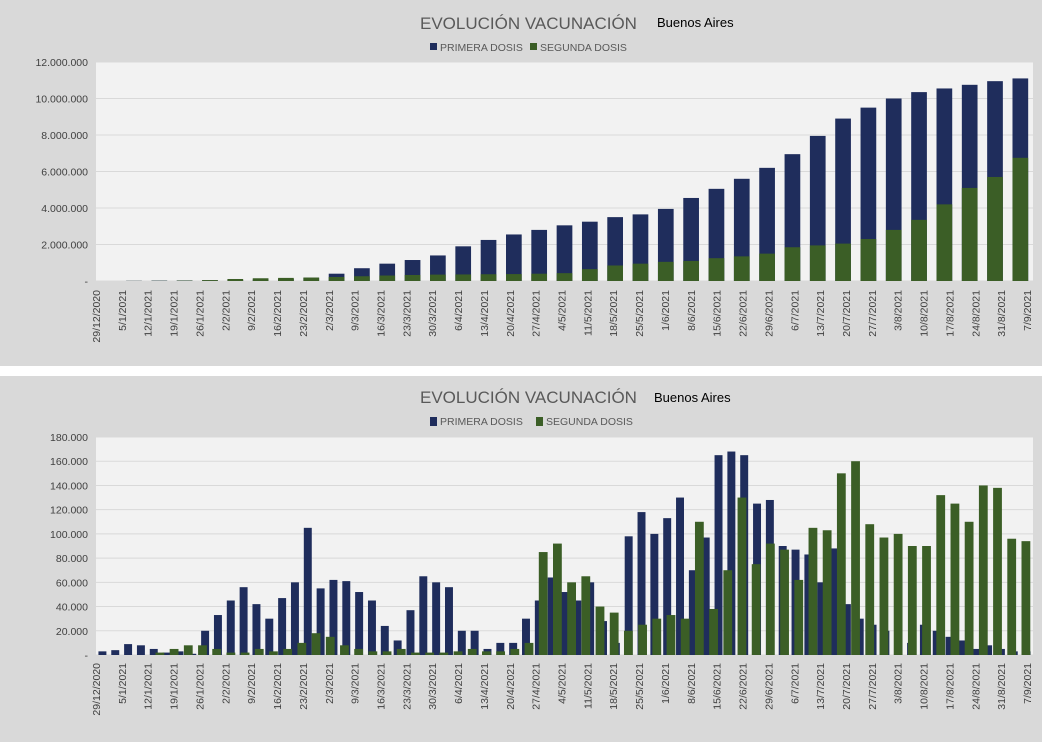 The image size is (1044, 742). I want to click on y-tick-label: -, so click(87, 656).